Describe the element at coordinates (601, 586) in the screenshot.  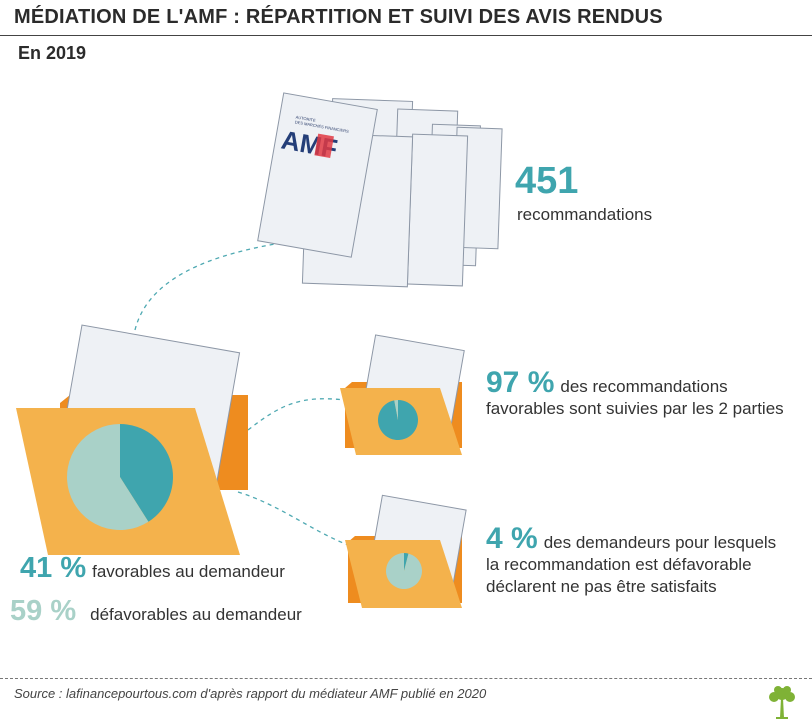
I see `unsatisfied-line3: déclarent ne pas être satisfaits` at that location.